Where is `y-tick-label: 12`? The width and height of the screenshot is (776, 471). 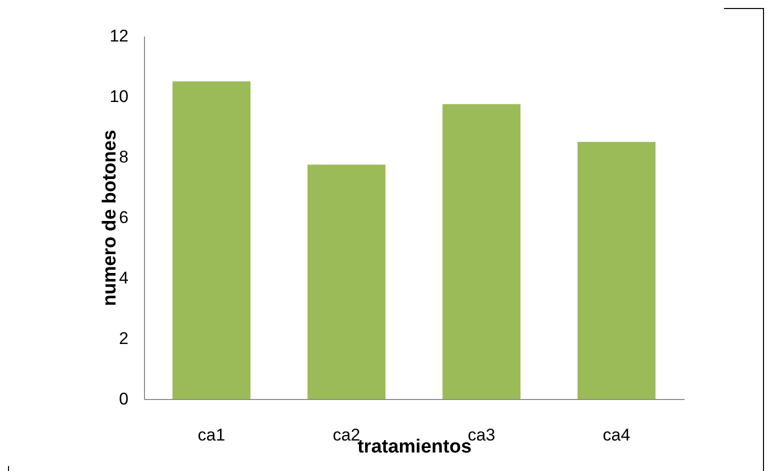 y-tick-label: 12 is located at coordinates (119, 36).